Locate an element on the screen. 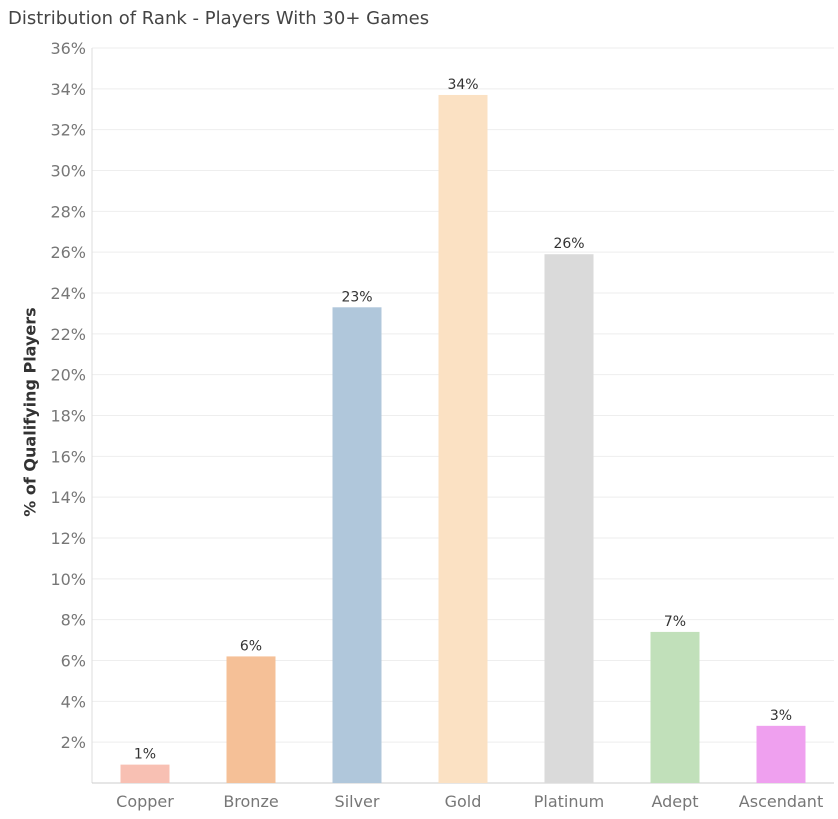 The width and height of the screenshot is (838, 819). data-label: 26% is located at coordinates (568, 244).